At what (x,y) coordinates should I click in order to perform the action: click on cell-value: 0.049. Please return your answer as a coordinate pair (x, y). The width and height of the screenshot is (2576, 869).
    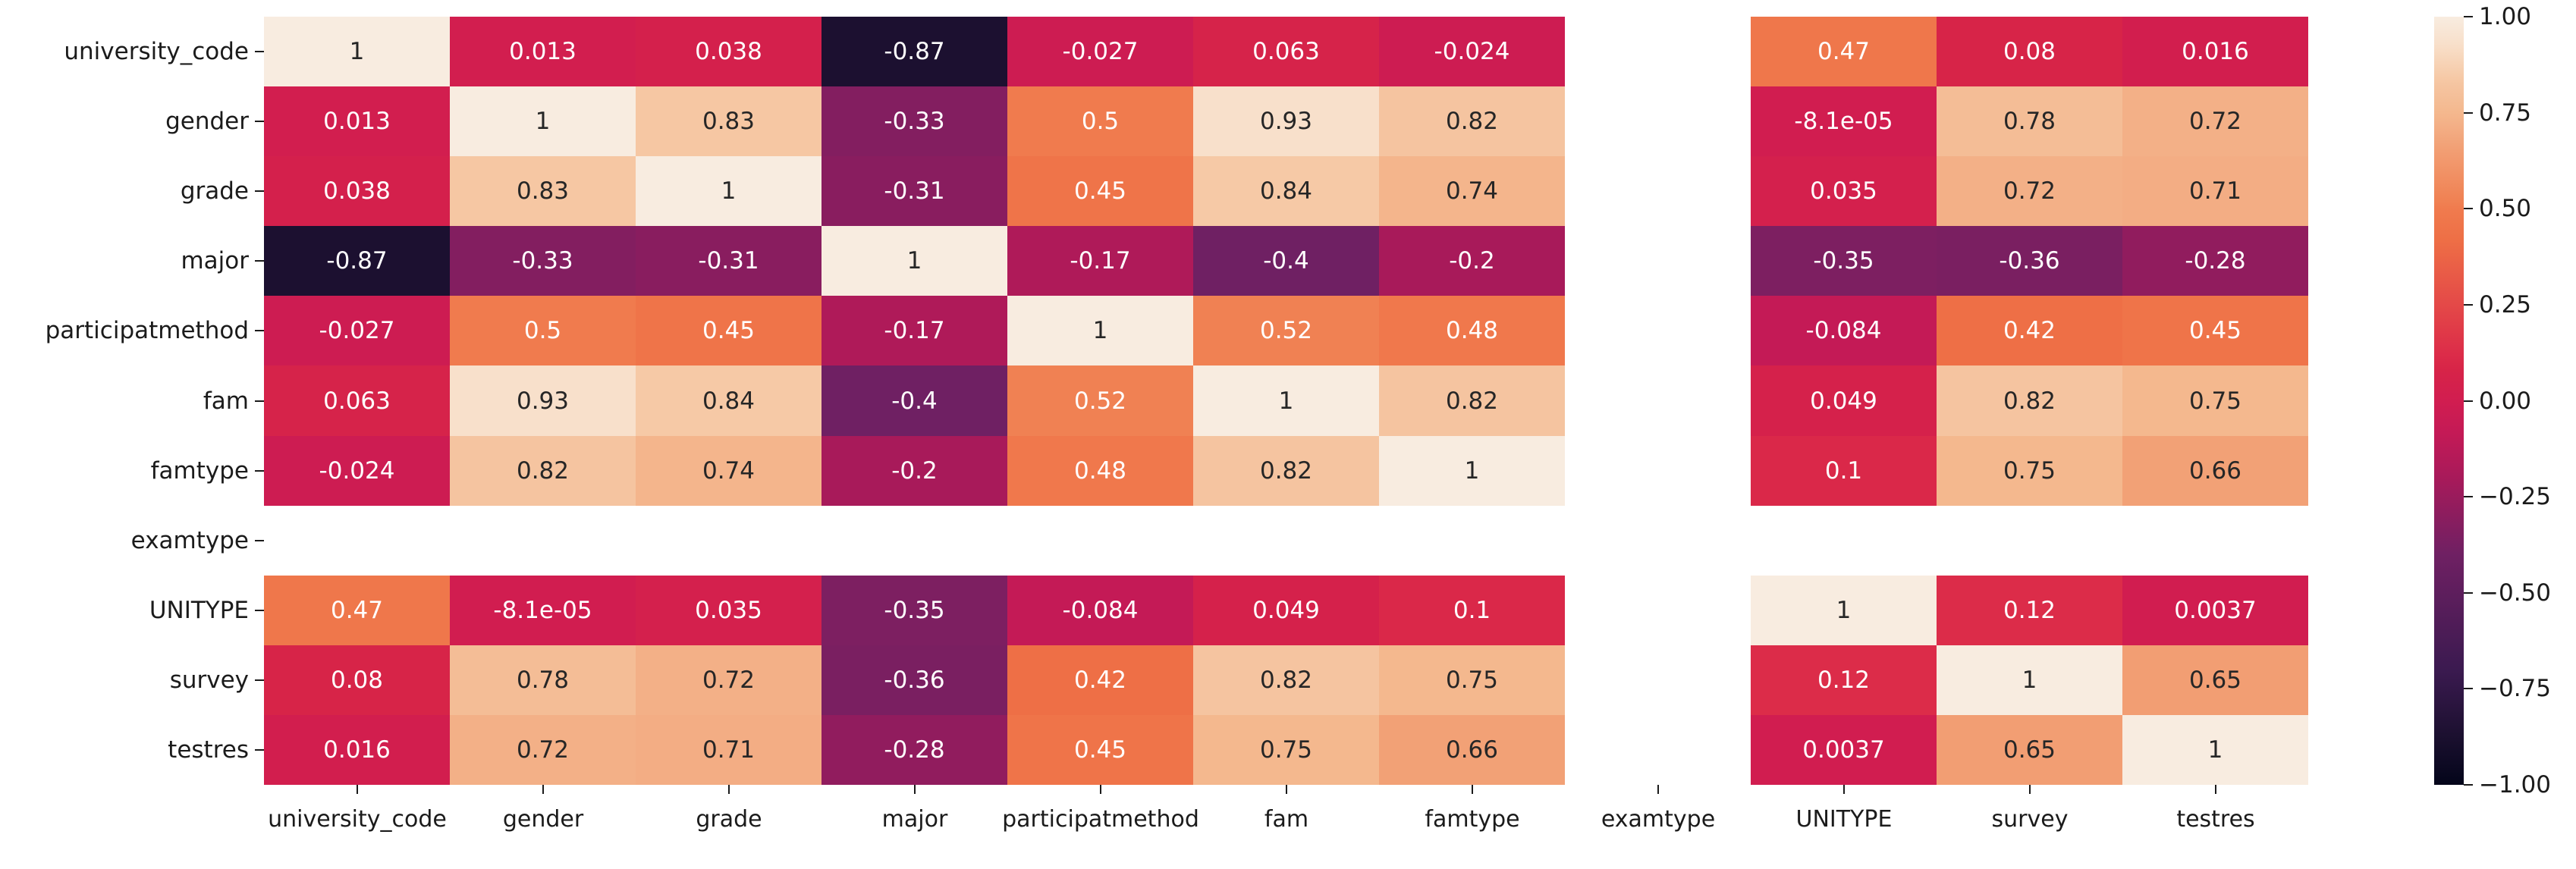
    Looking at the image, I should click on (1286, 610).